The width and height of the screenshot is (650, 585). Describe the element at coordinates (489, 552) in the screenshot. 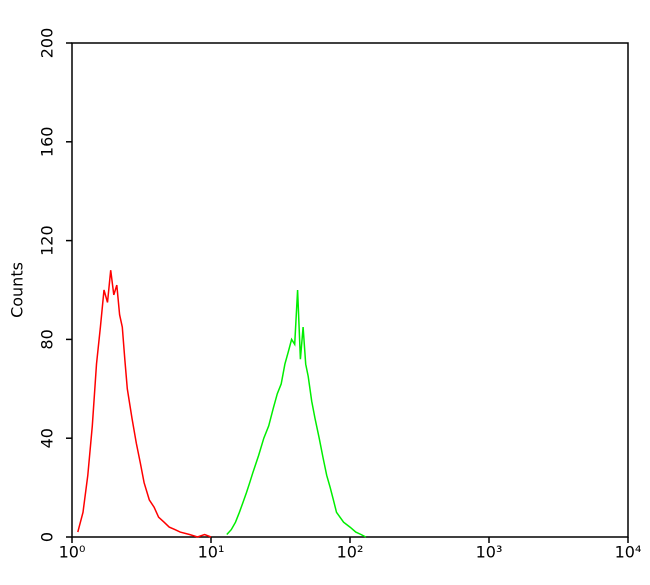

I see `x-tick-label: 10³` at that location.